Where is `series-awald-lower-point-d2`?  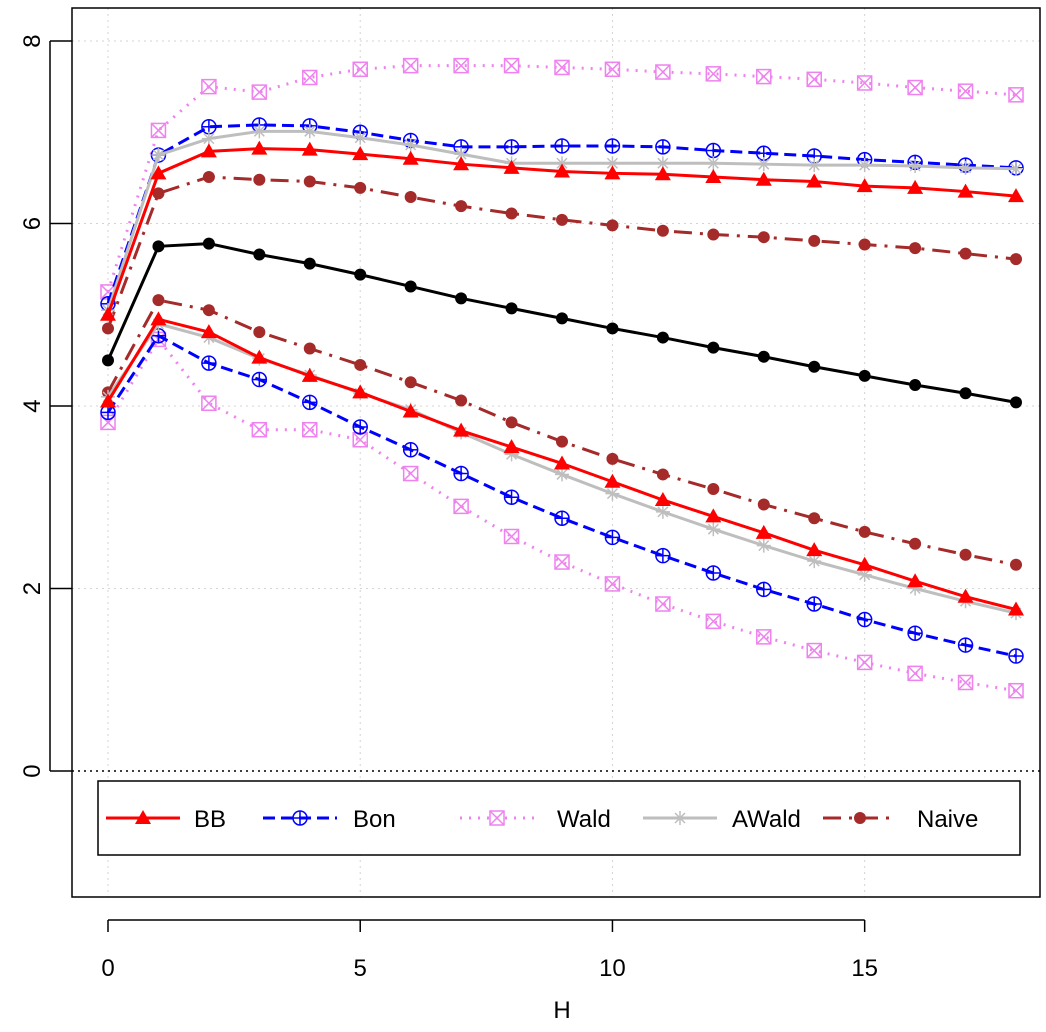
series-awald-lower-point-d2 is located at coordinates (663, 512).